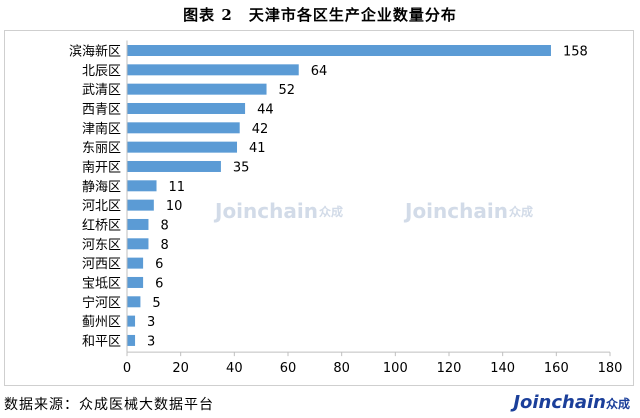 This screenshot has height=418, width=640. I want to click on x-tick-label: 0, so click(127, 368).